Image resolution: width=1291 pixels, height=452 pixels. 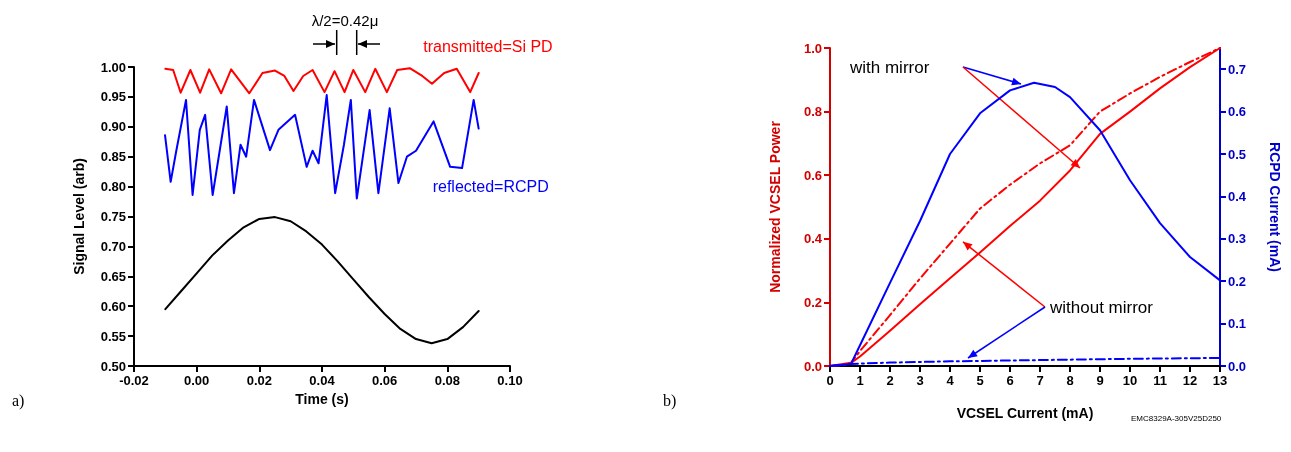 What do you see at coordinates (113, 336) in the screenshot?
I see `y-tick-label: 0.55` at bounding box center [113, 336].